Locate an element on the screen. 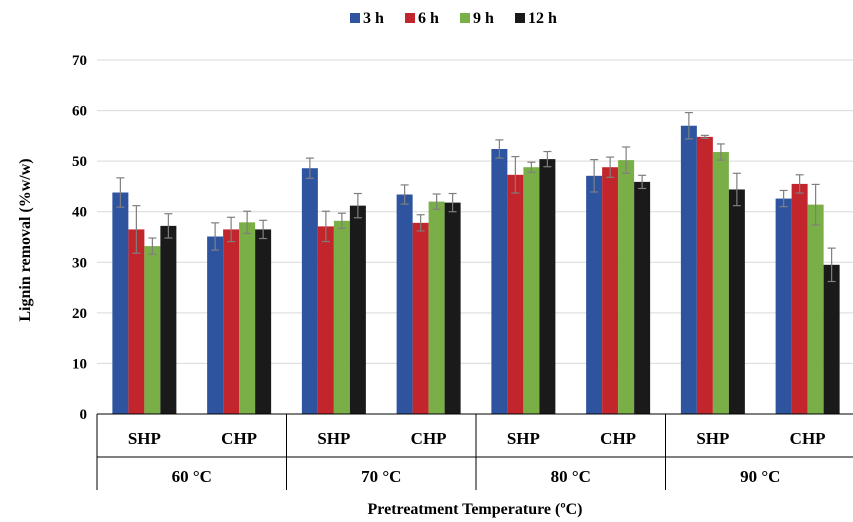  x-group-label: 70 °C is located at coordinates (381, 476).